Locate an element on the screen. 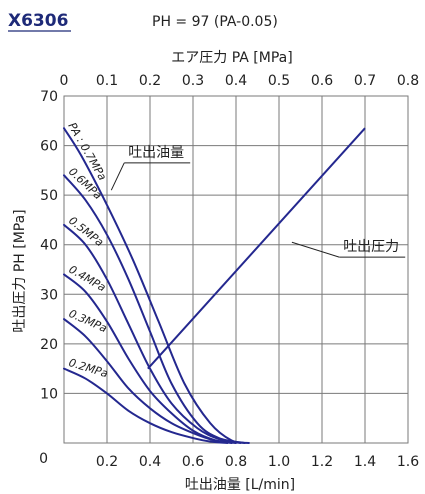 The height and width of the screenshot is (494, 425). y-axis-label: 吐出圧力 PH [MPa] is located at coordinates (20, 270).